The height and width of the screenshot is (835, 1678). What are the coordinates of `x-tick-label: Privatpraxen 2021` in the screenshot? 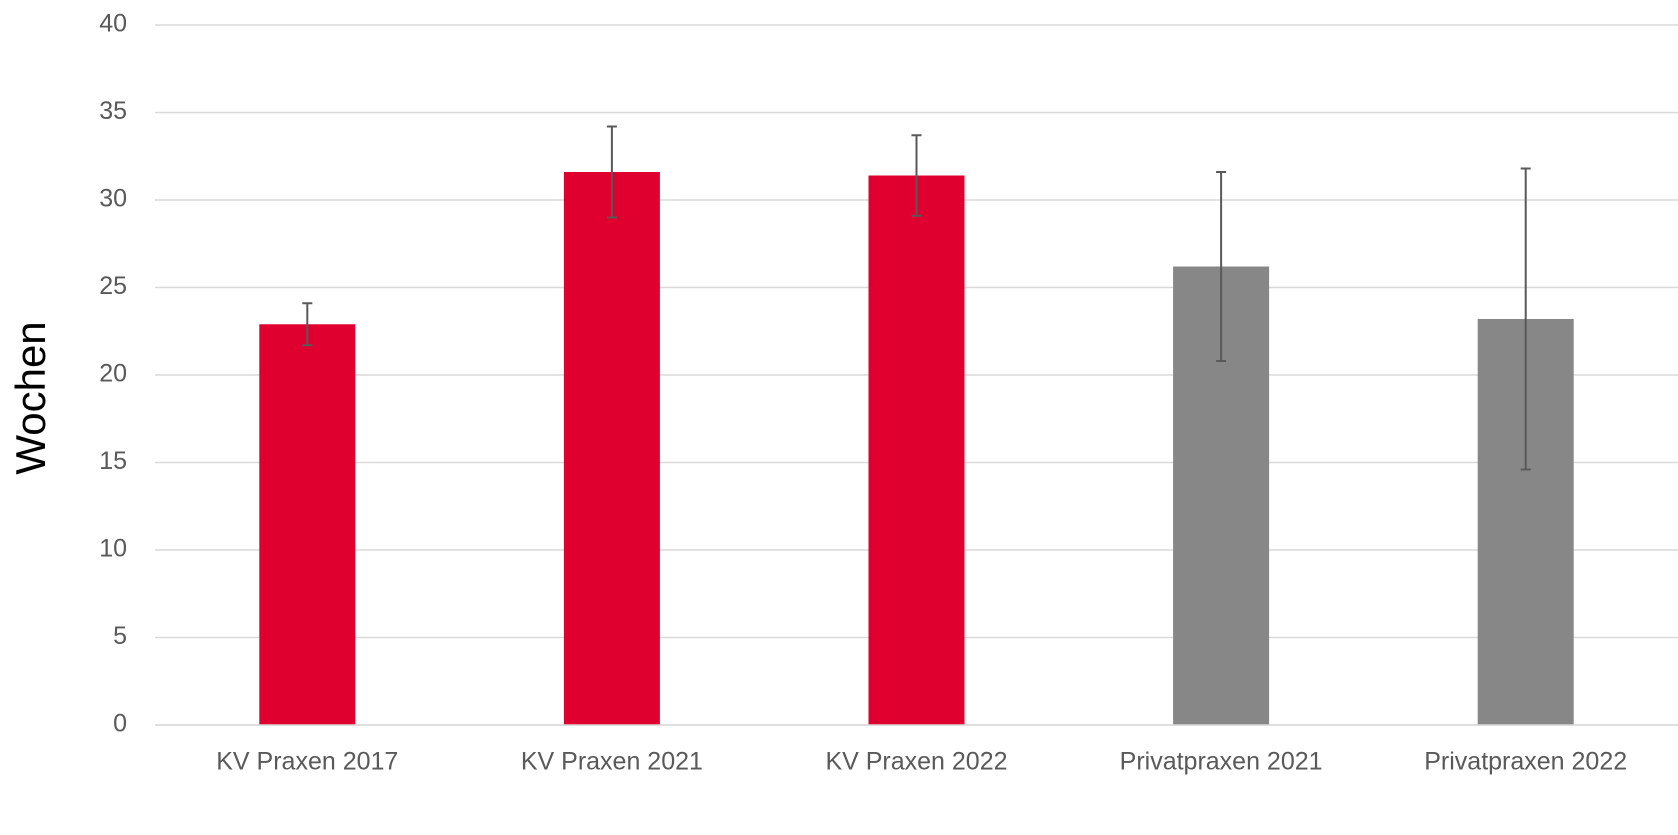 It's located at (1221, 762).